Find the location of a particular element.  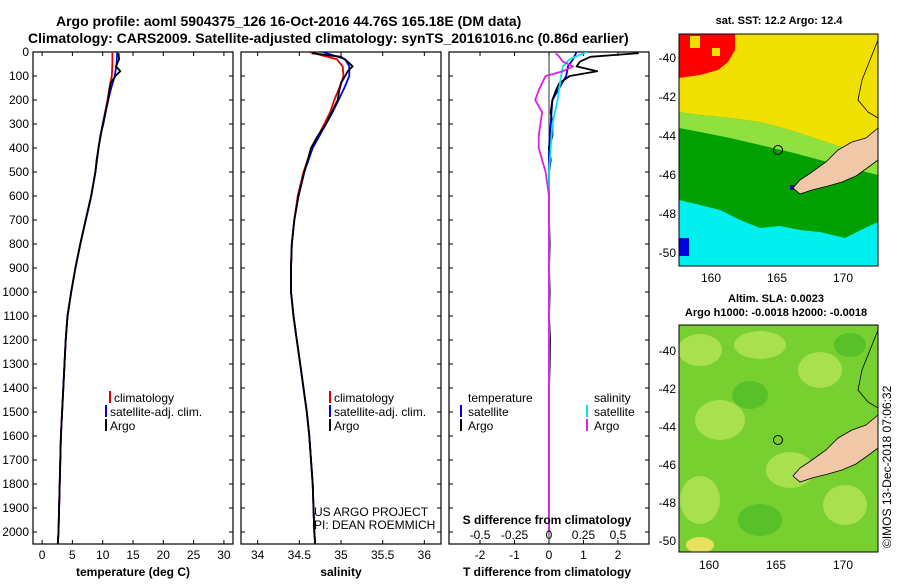

sst-ytick: -46 is located at coordinates (668, 175).